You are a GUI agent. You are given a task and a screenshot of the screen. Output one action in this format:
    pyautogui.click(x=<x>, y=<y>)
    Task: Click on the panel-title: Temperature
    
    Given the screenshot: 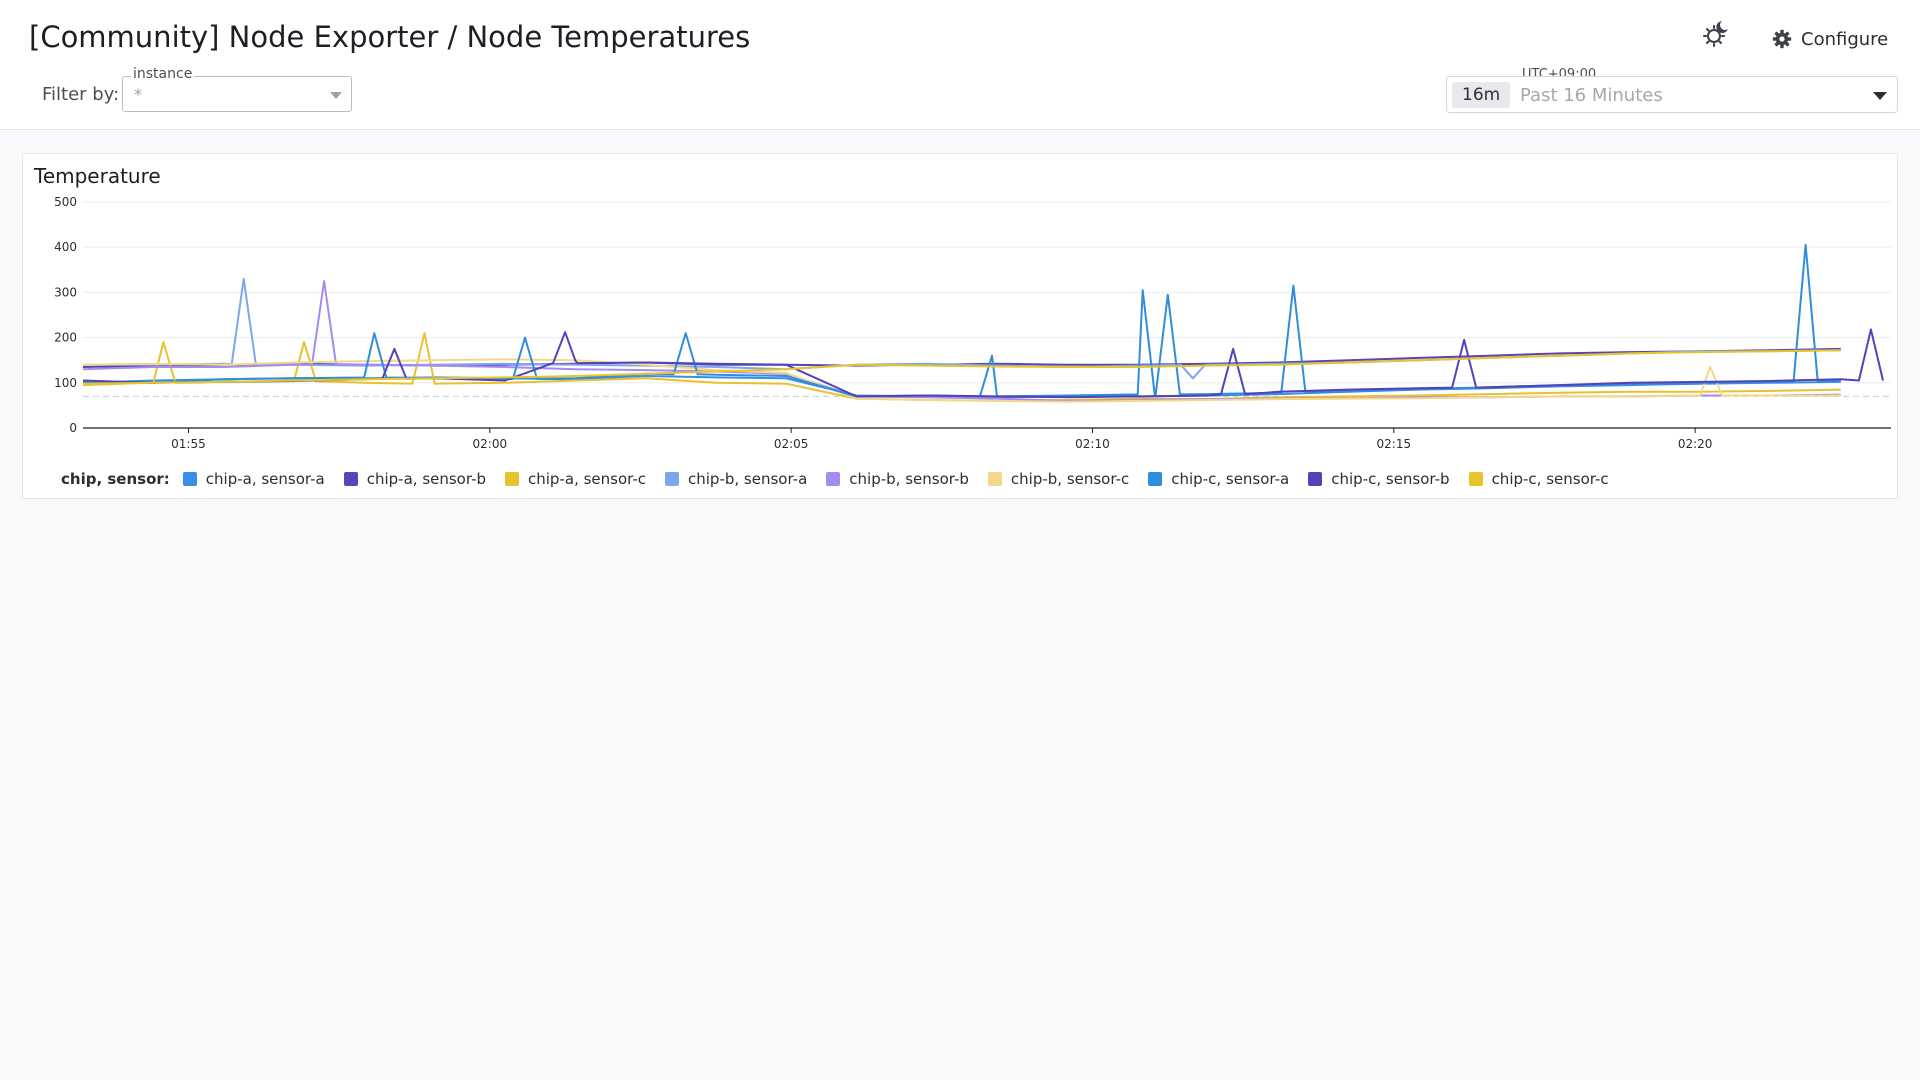 What is the action you would take?
    pyautogui.click(x=97, y=176)
    